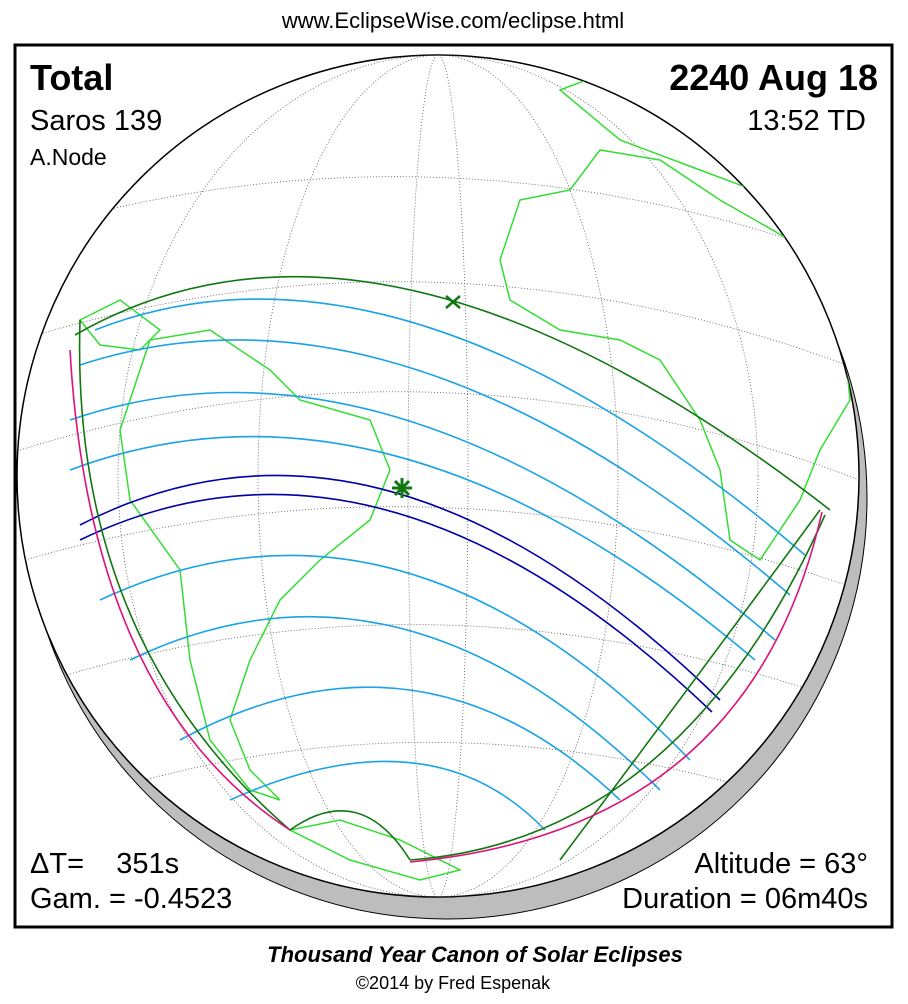  What do you see at coordinates (806, 121) in the screenshot?
I see `time: 13:52 TD` at bounding box center [806, 121].